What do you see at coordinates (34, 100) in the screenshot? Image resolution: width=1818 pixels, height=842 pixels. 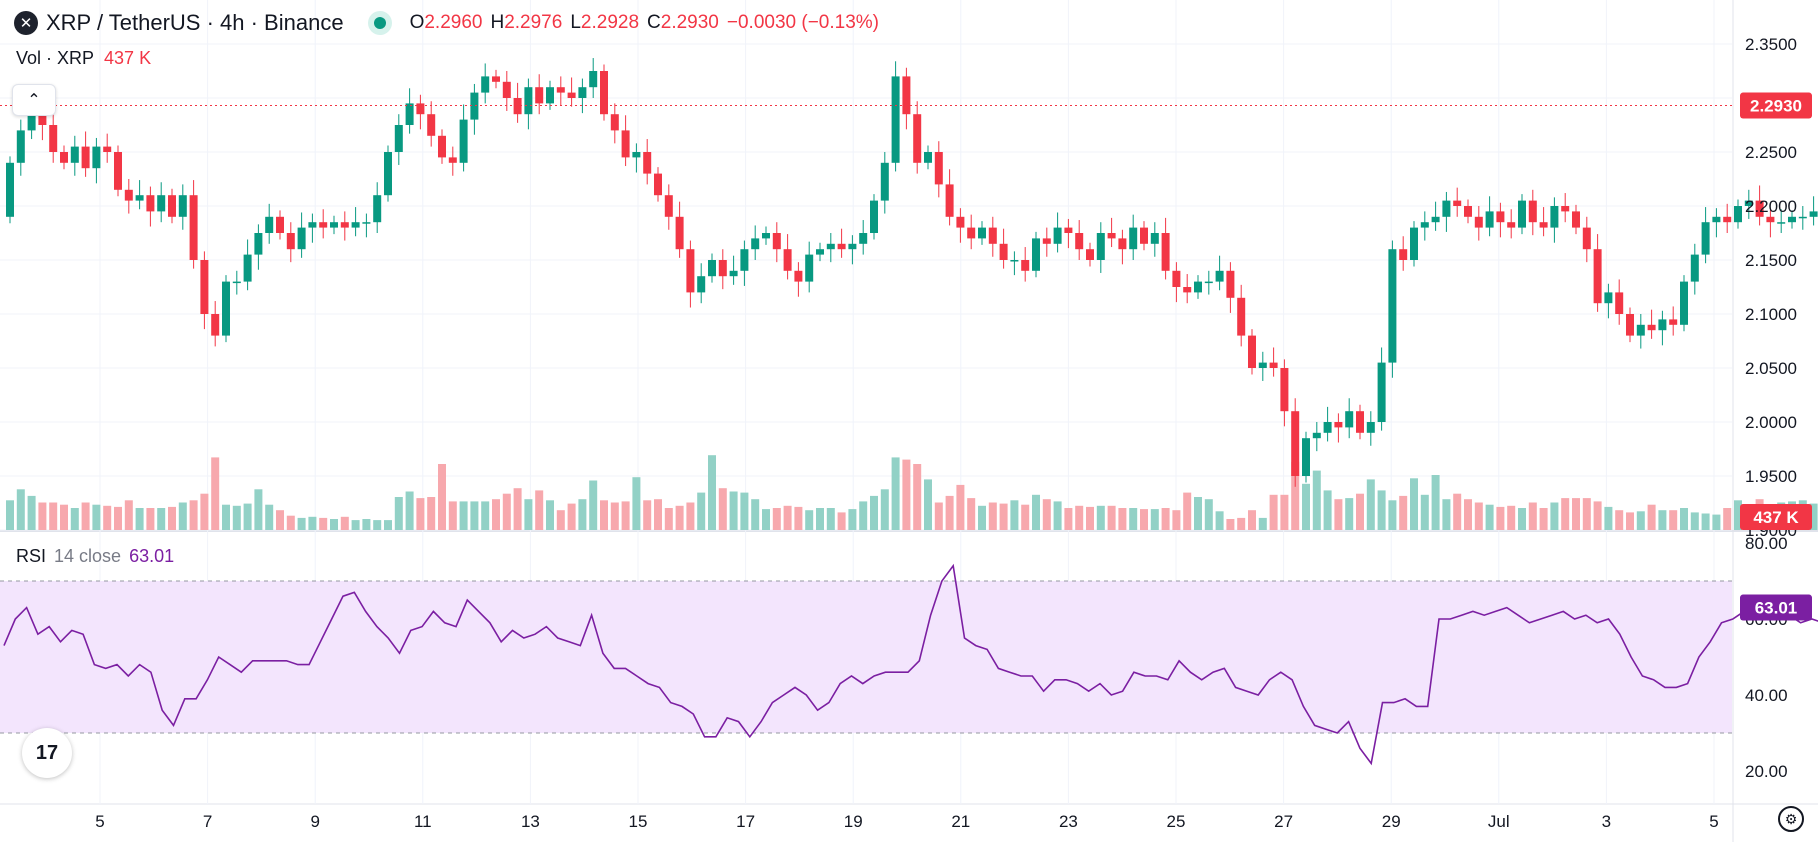 I see `collapse-legend-button: ⌃` at bounding box center [34, 100].